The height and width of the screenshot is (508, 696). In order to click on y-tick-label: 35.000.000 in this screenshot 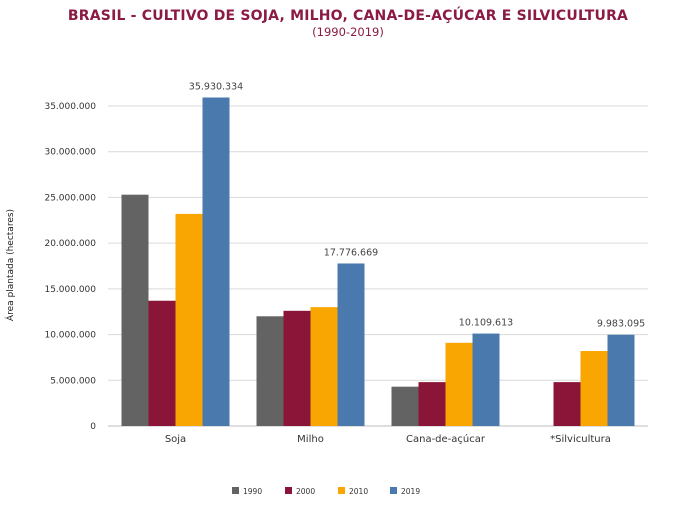, I will do `click(70, 107)`.